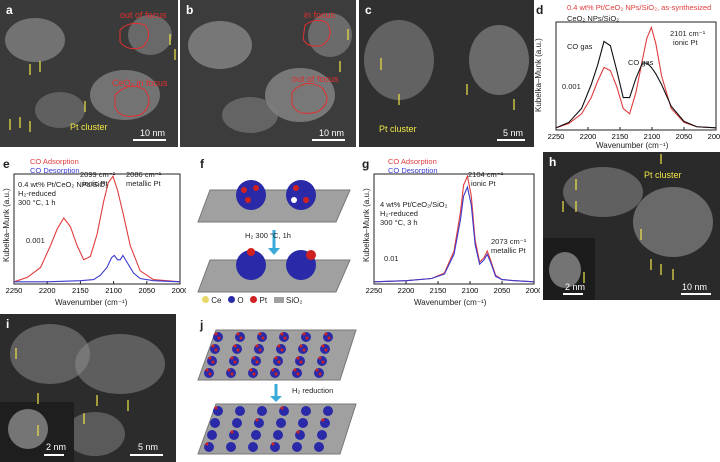 The width and height of the screenshot is (720, 462). Describe the element at coordinates (391, 258) in the screenshot. I see `scale-label: 0.01` at that location.